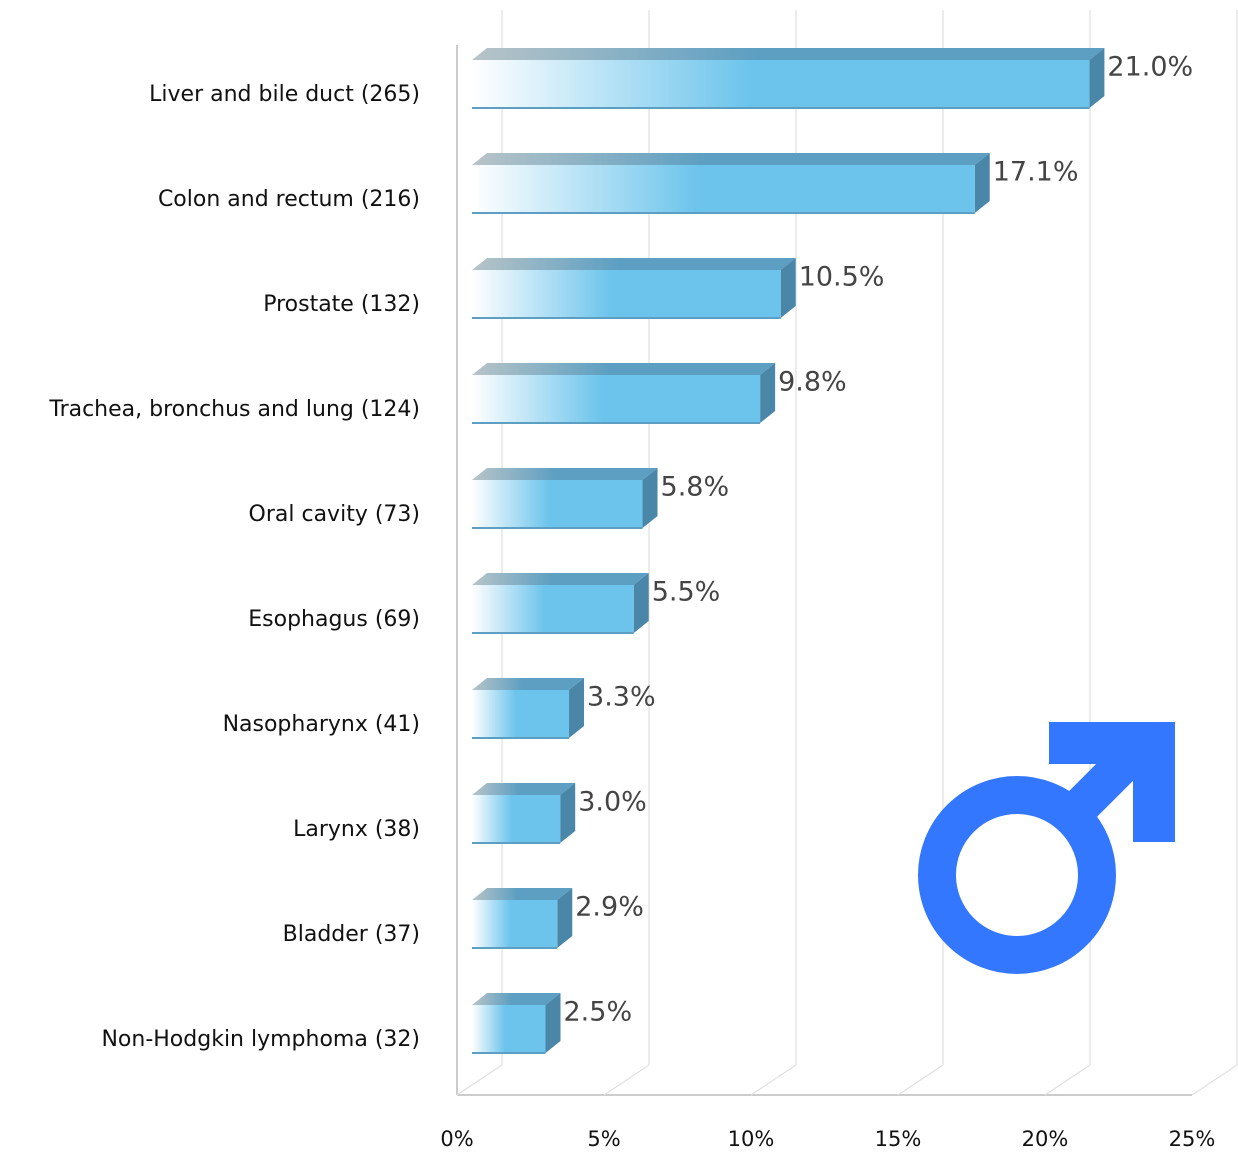 The width and height of the screenshot is (1238, 1154). Describe the element at coordinates (842, 277) in the screenshot. I see `value-label: 10.5%` at that location.